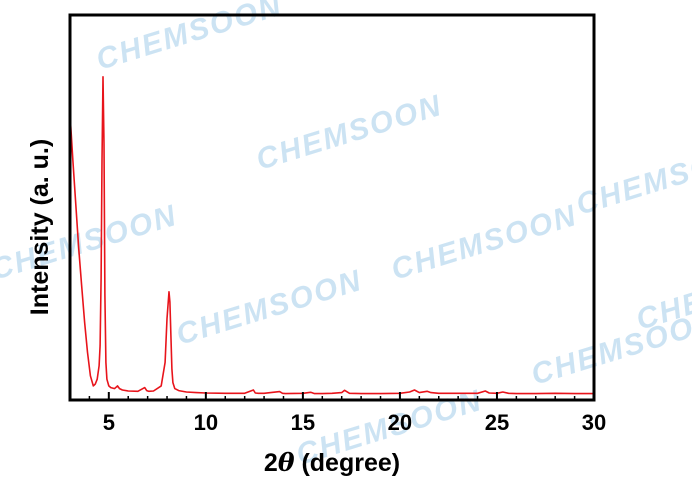  I want to click on x-axis-title-symbol: θ, so click(286, 462).